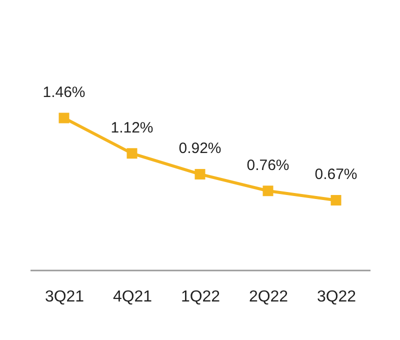 Image resolution: width=400 pixels, height=340 pixels. What do you see at coordinates (268, 297) in the screenshot?
I see `x-tick-label: 2Q22` at bounding box center [268, 297].